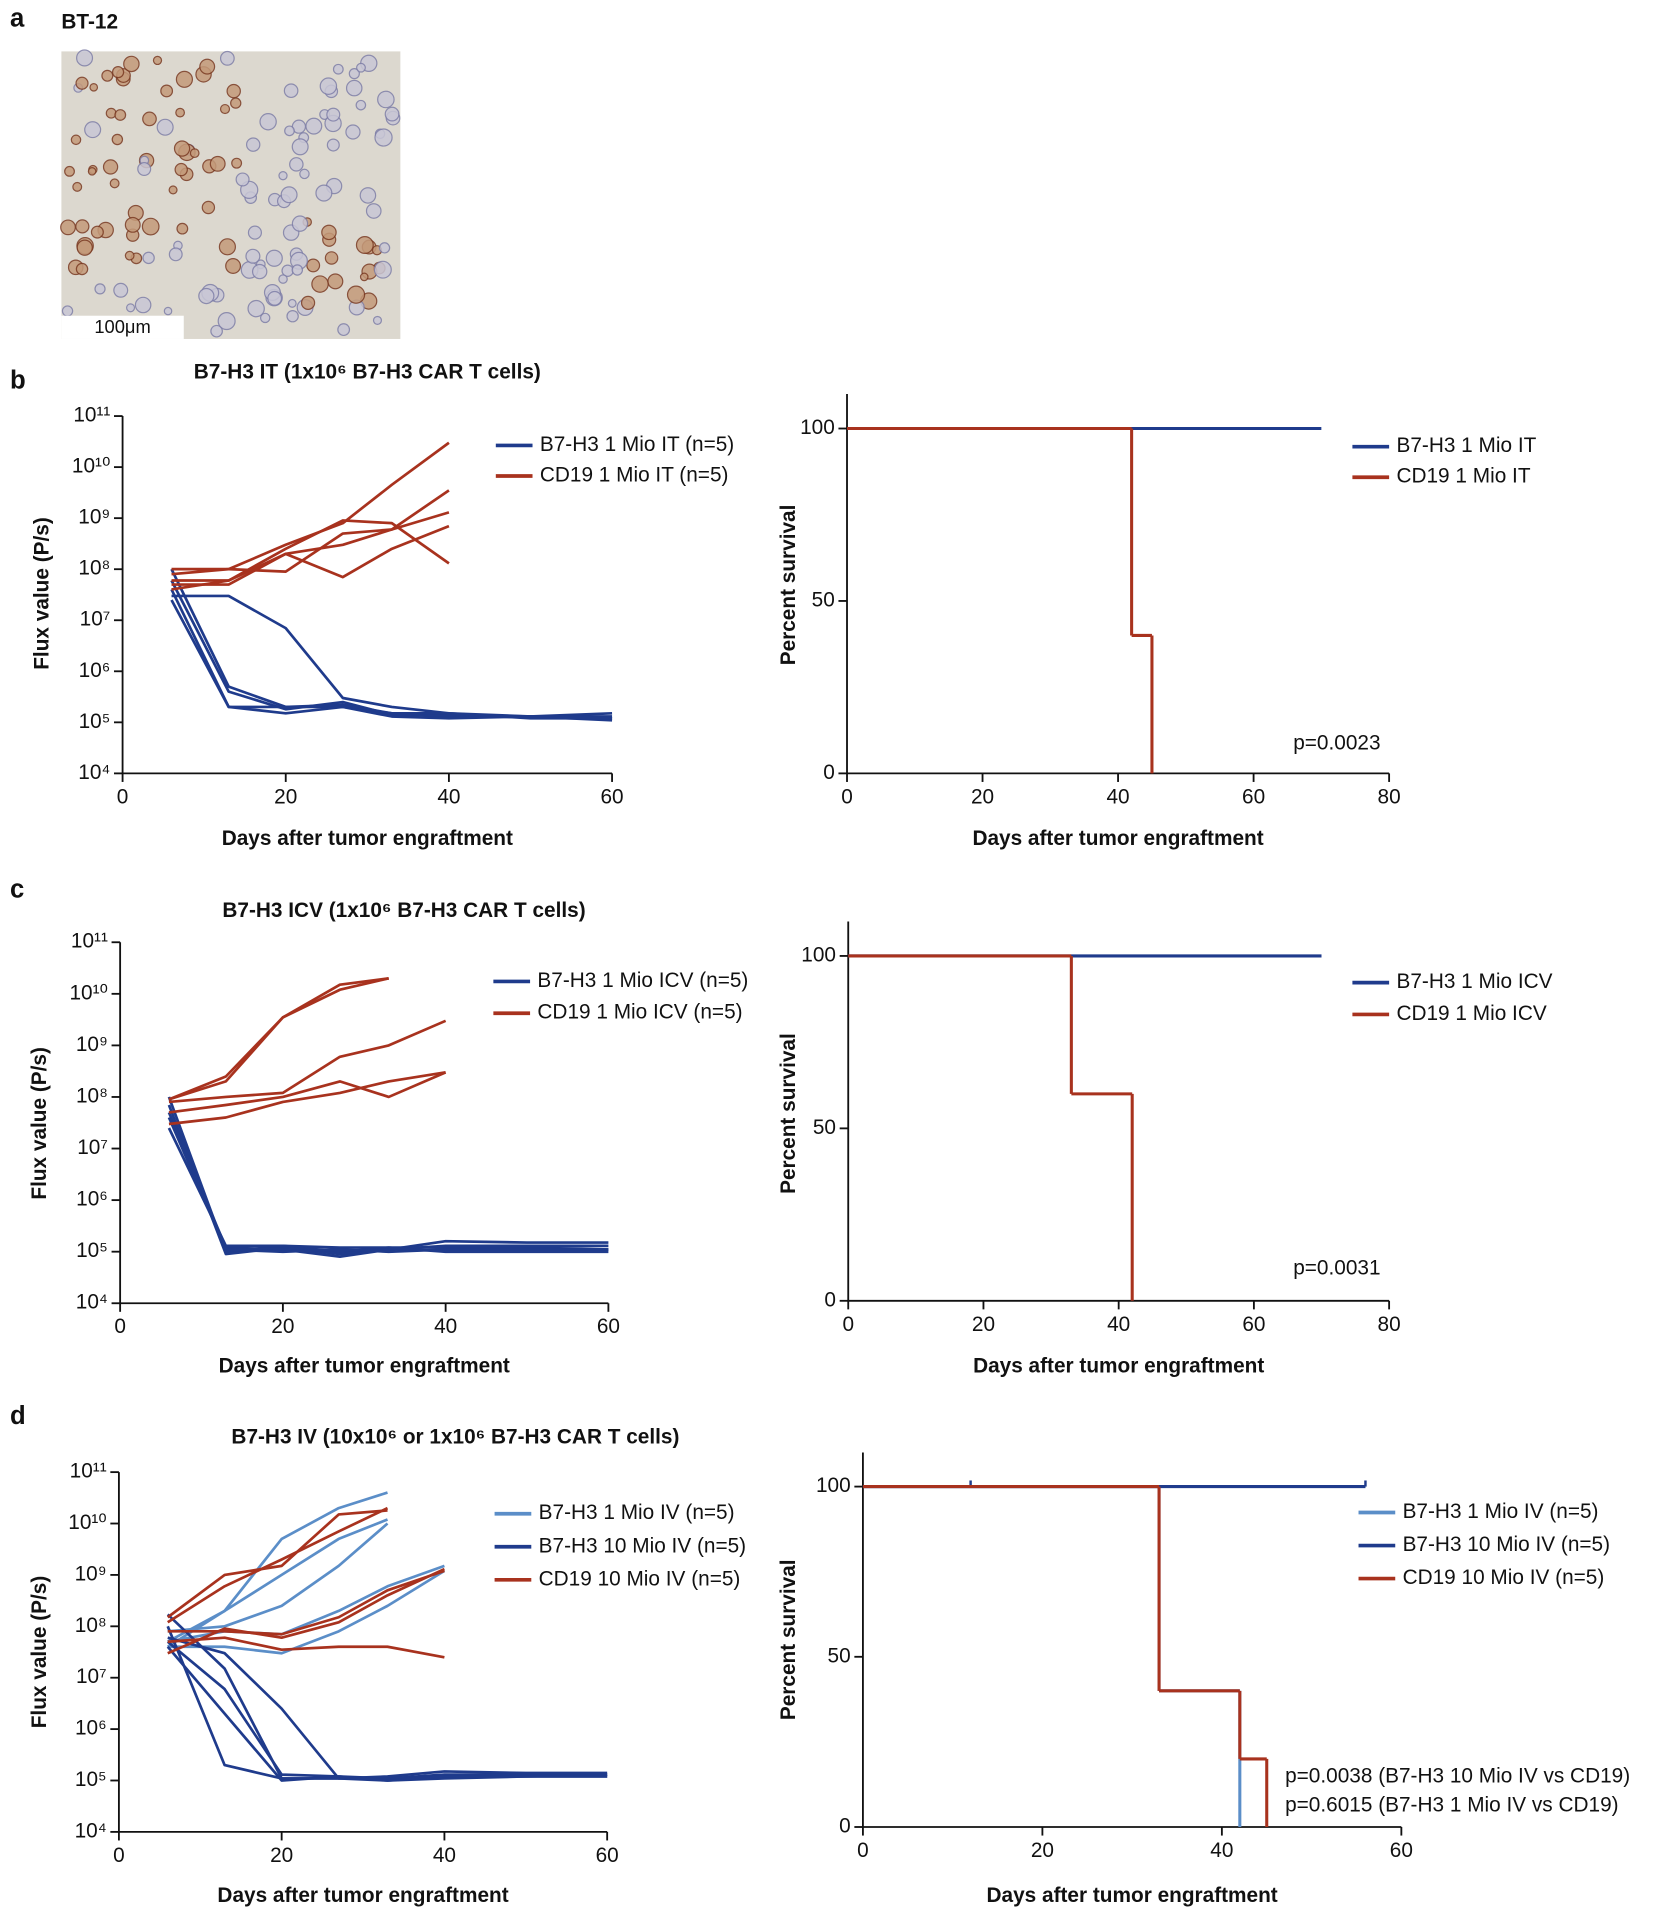  What do you see at coordinates (88, 1471) in the screenshot?
I see `y-tick-label: 10¹¹` at bounding box center [88, 1471].